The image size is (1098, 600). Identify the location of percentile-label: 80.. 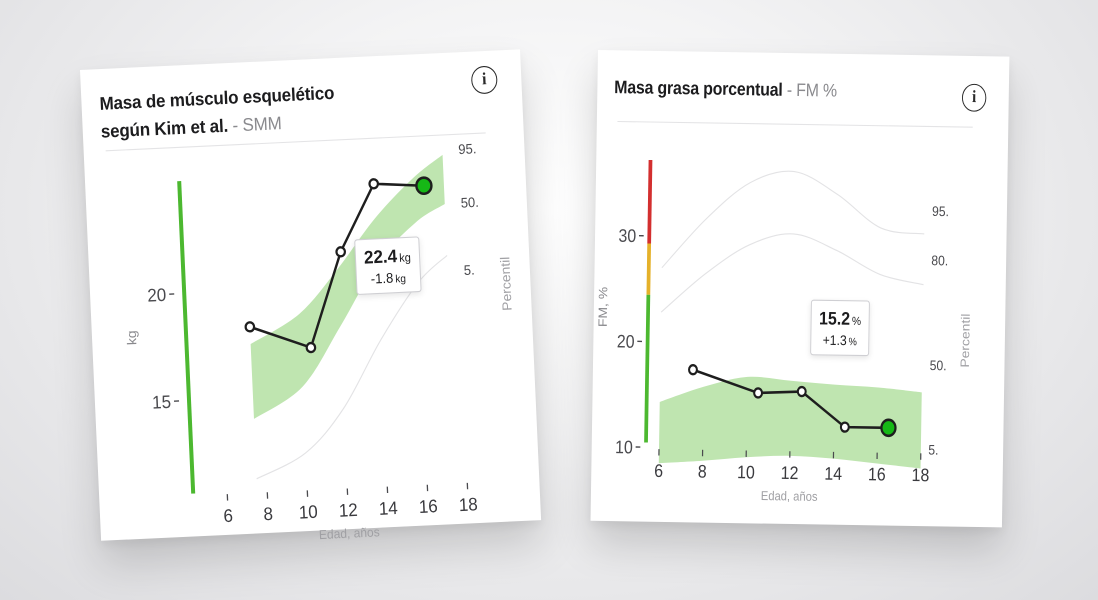
(939, 260).